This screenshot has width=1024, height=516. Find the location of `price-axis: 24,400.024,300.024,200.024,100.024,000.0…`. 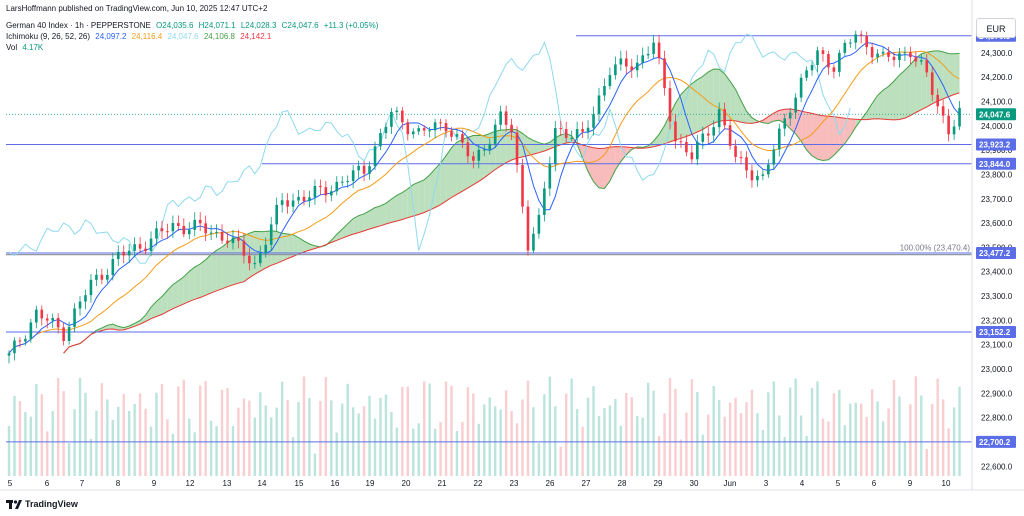

price-axis: 24,400.024,300.024,200.024,100.024,000.0… is located at coordinates (992, 245).